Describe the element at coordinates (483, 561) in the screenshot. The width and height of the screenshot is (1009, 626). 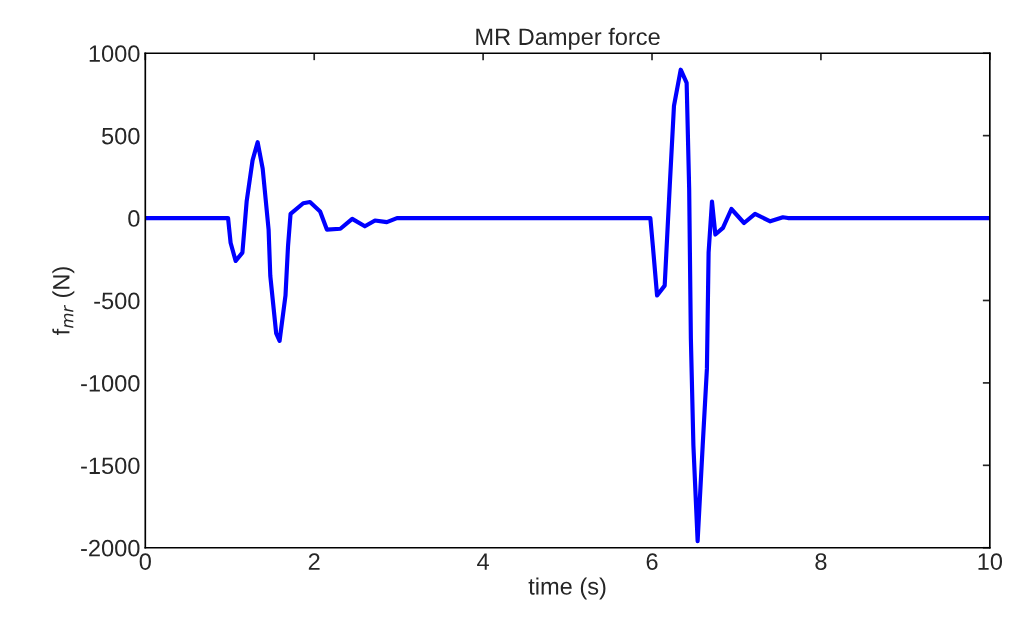
I see `x-tick-label: 4` at that location.